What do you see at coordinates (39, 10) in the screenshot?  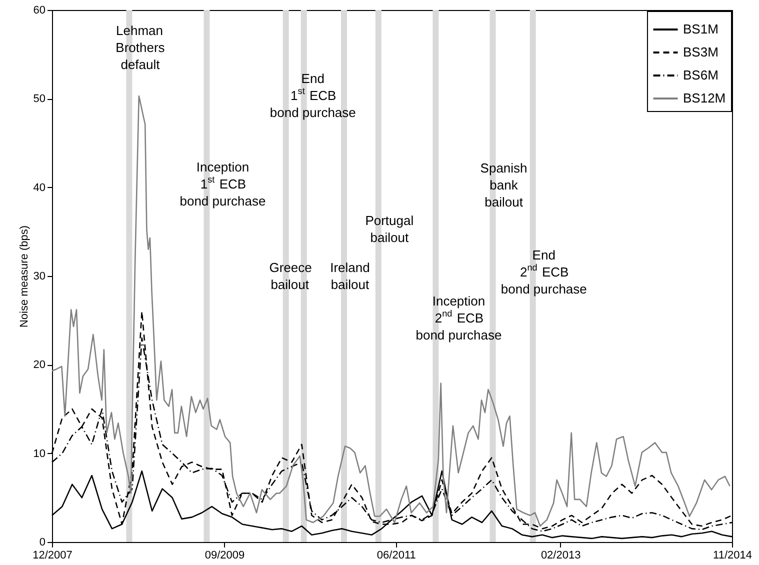 I see `y-tick-label: 60` at bounding box center [39, 10].